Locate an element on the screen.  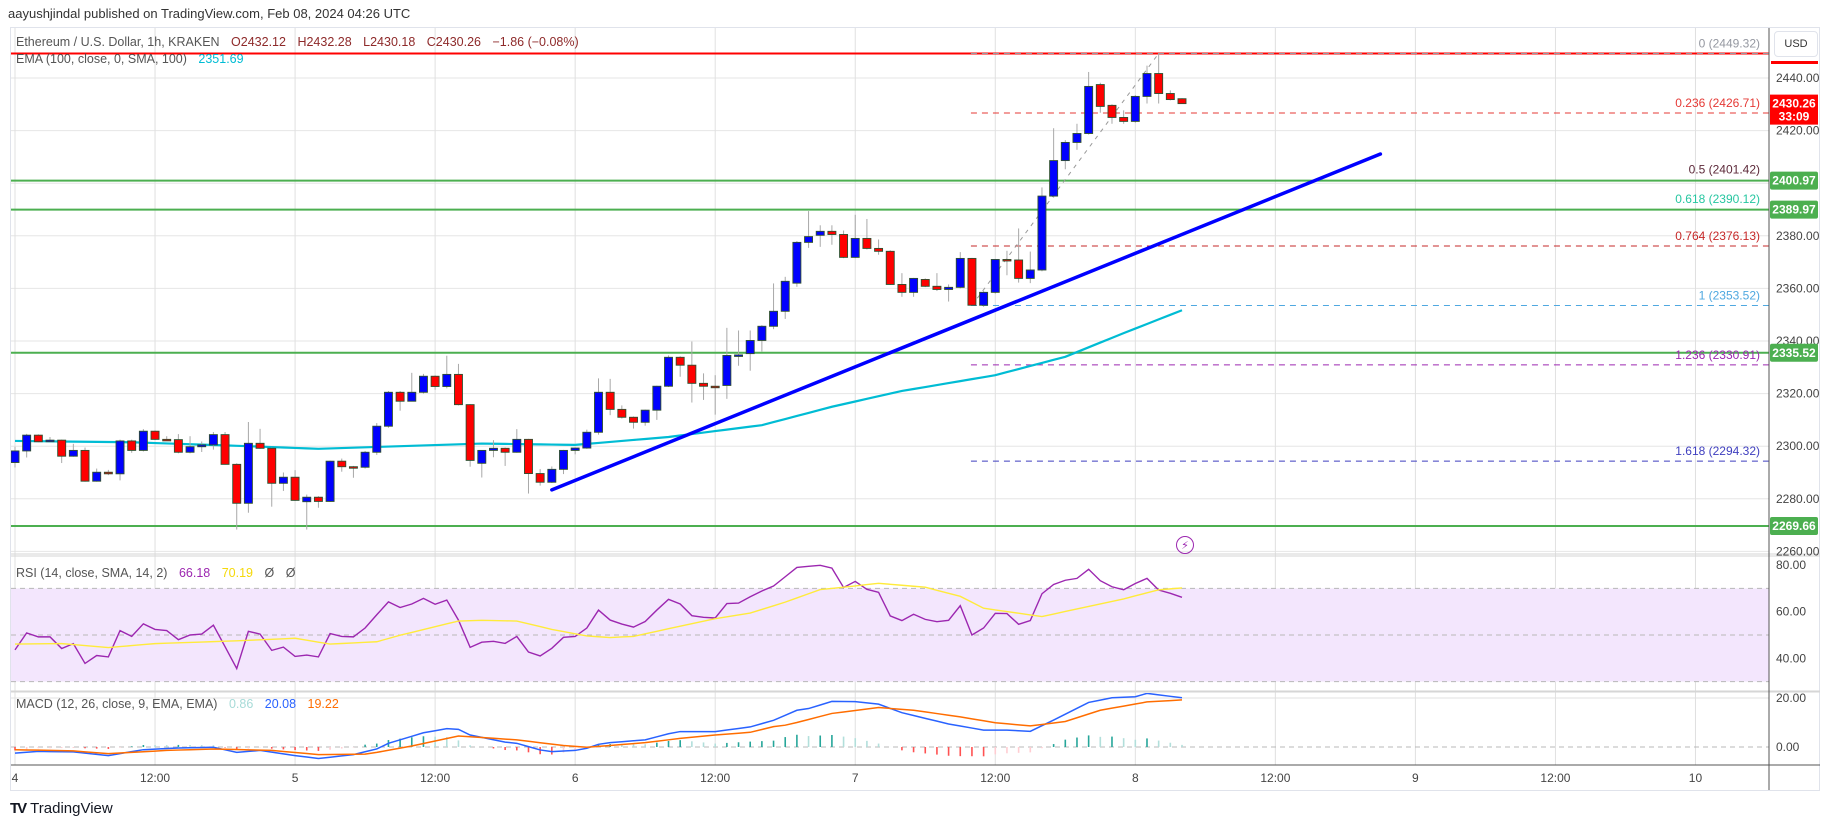
macd-lines is located at coordinates (890, 726).